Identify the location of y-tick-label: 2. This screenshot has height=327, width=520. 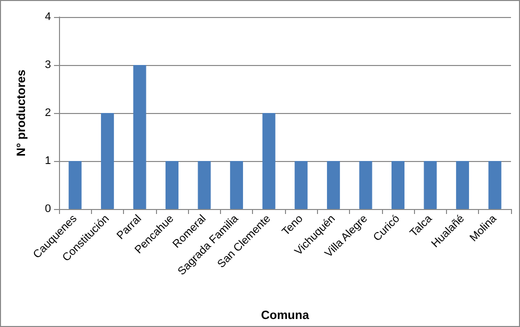
(47, 113).